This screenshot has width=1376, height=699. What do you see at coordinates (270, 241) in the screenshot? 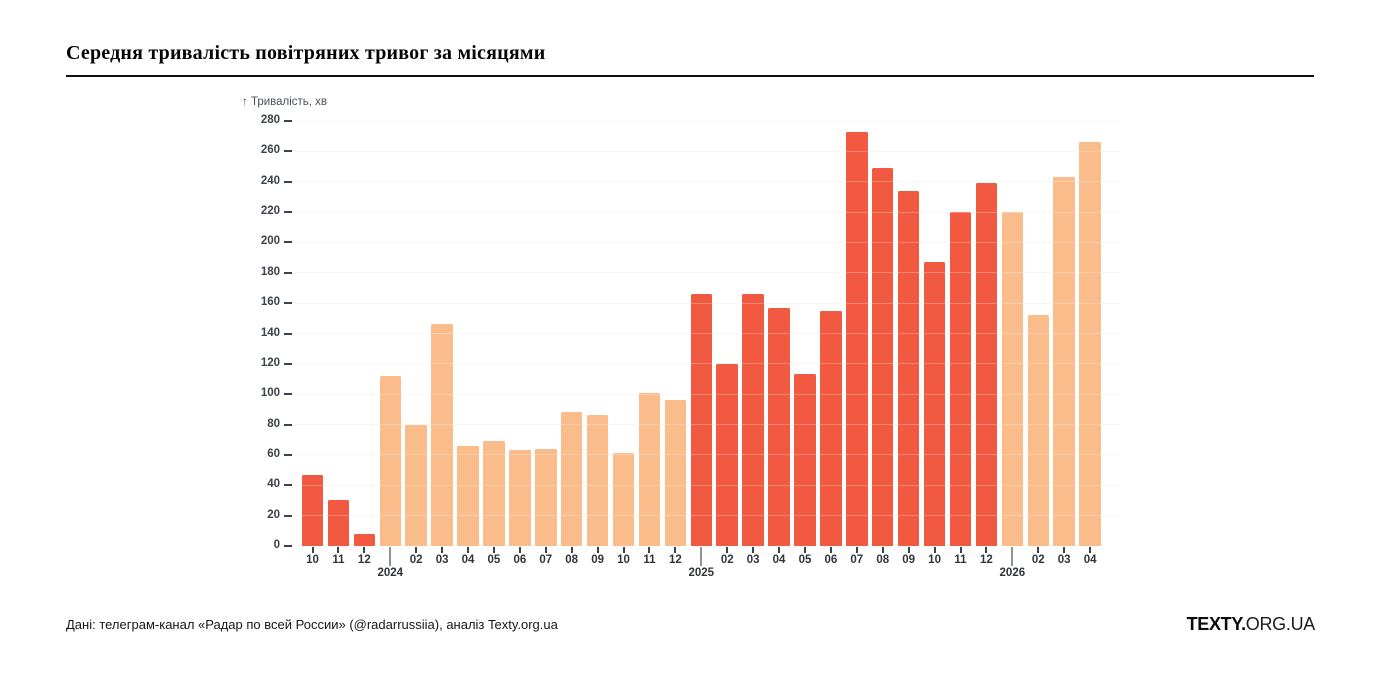
I see `y-tick-label: 200` at bounding box center [270, 241].